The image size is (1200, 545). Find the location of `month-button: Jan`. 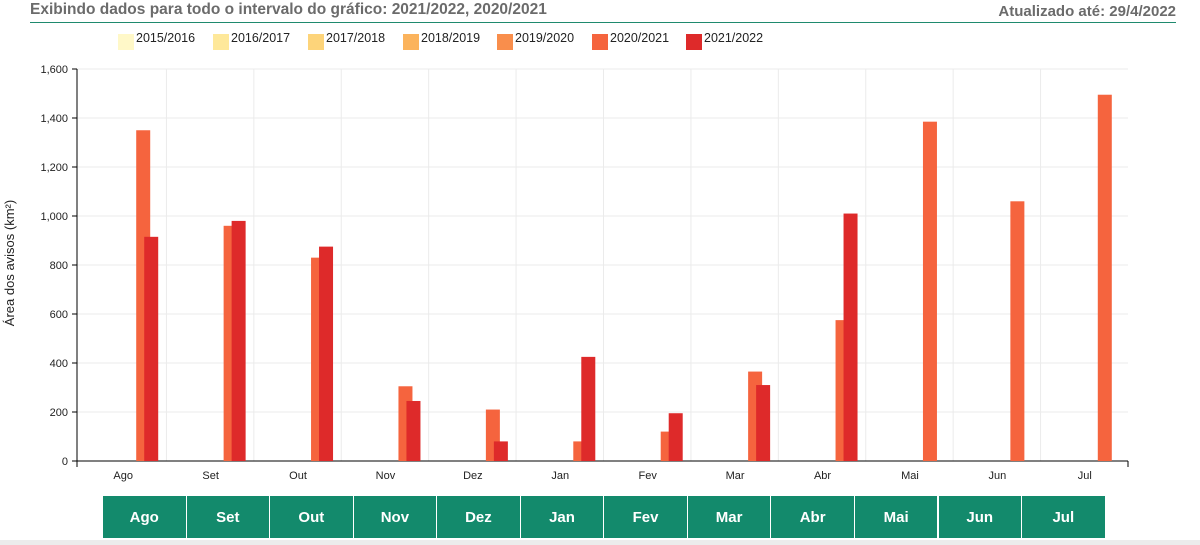

month-button: Jan is located at coordinates (562, 517).